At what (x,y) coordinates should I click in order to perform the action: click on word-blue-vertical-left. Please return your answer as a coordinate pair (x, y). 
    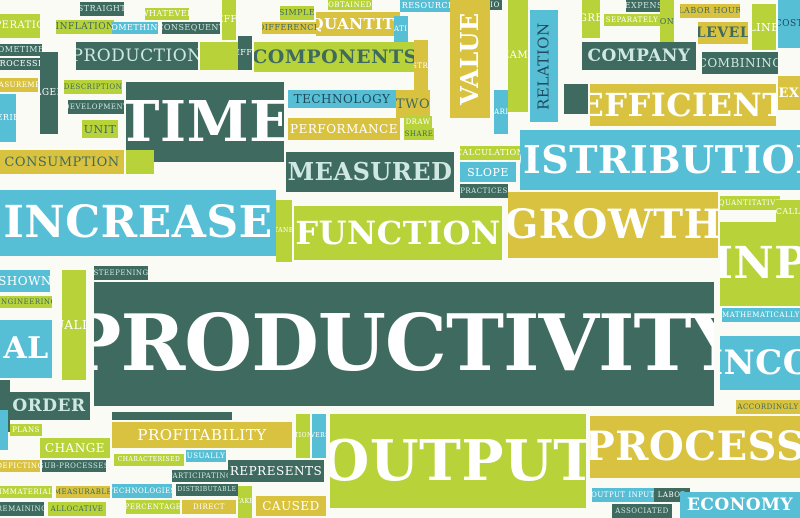
    Looking at the image, I should click on (4, 430).